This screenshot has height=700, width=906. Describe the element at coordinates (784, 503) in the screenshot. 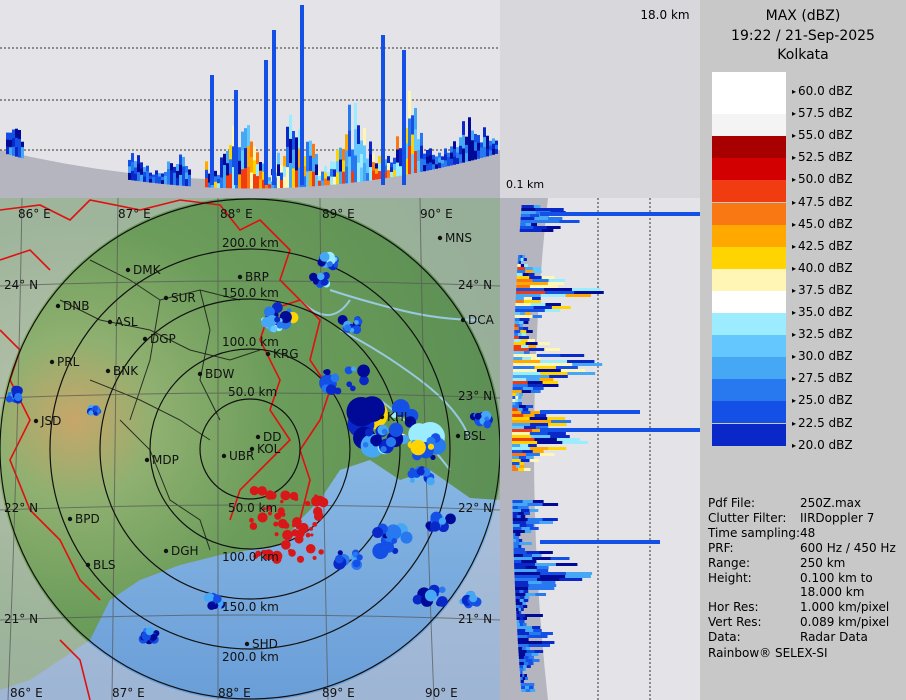

I see `info-row: Pdf File: 250Z.max` at that location.